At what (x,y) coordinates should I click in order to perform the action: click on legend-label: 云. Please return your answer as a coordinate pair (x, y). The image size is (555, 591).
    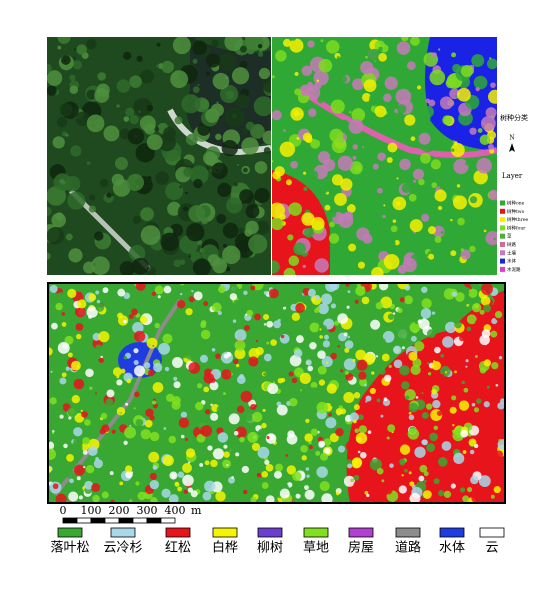
    Looking at the image, I should click on (491, 548).